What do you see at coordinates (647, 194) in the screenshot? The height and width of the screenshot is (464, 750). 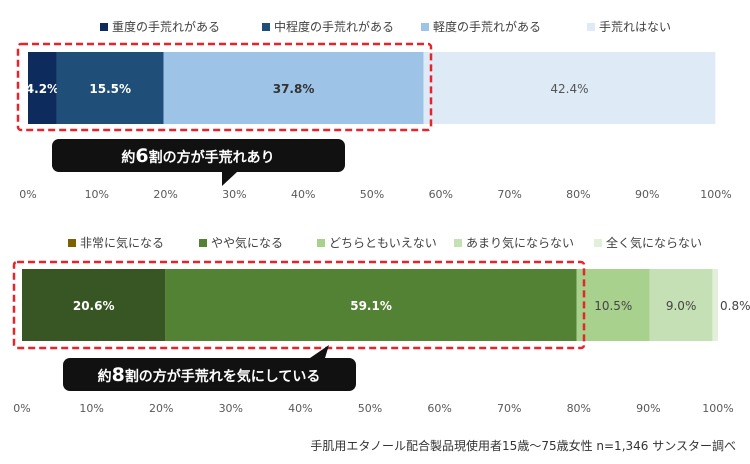 I see `x-tick-label-0-9: 90%` at bounding box center [647, 194].